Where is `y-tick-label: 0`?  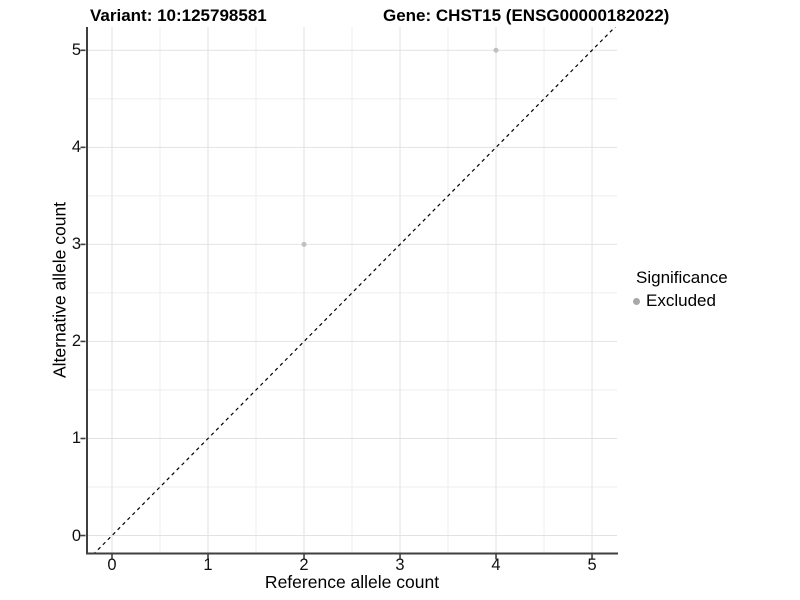
y-tick-label: 0 is located at coordinates (76, 535).